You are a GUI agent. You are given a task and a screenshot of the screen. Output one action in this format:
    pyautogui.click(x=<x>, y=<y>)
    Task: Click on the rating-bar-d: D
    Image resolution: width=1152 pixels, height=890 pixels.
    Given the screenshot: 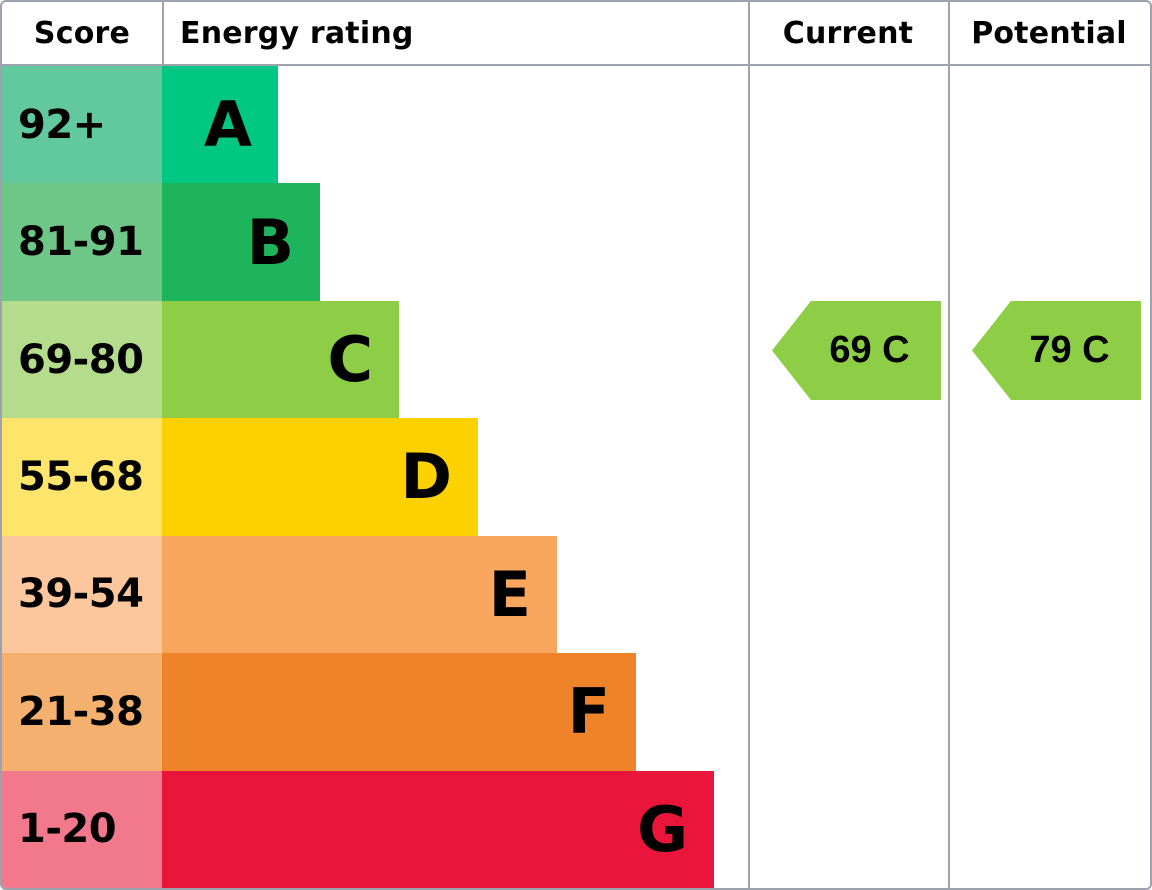 What is the action you would take?
    pyautogui.click(x=320, y=477)
    